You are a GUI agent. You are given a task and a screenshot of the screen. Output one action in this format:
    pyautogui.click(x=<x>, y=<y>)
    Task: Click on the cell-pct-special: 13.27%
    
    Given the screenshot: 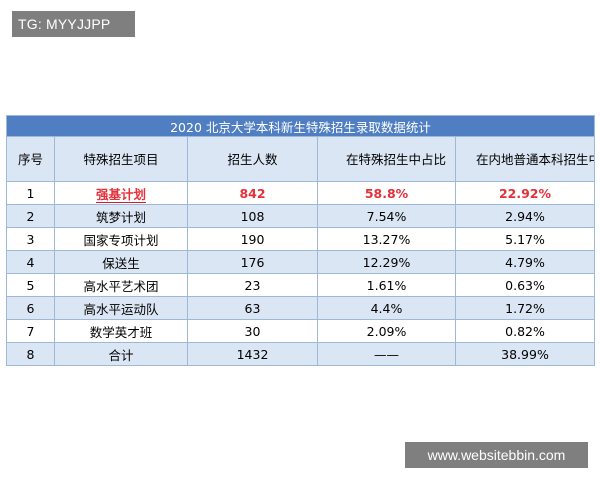 What is the action you would take?
    pyautogui.click(x=386, y=239)
    